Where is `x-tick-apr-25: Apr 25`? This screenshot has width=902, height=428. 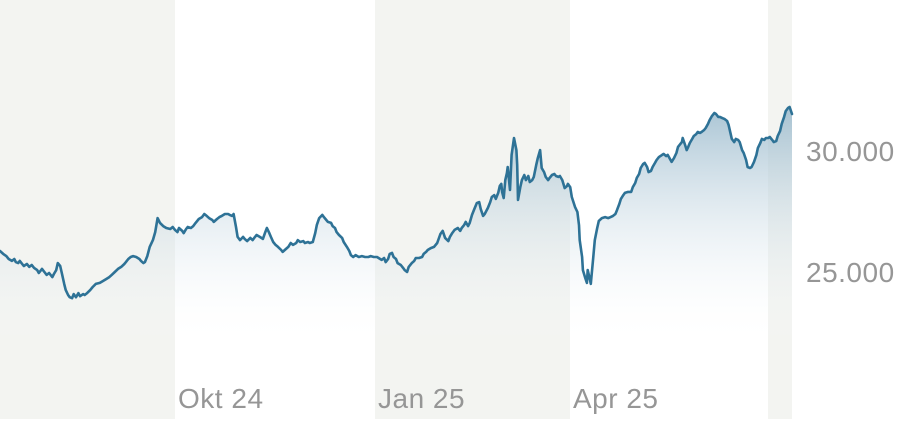 x-tick-apr-25: Apr 25 is located at coordinates (616, 398).